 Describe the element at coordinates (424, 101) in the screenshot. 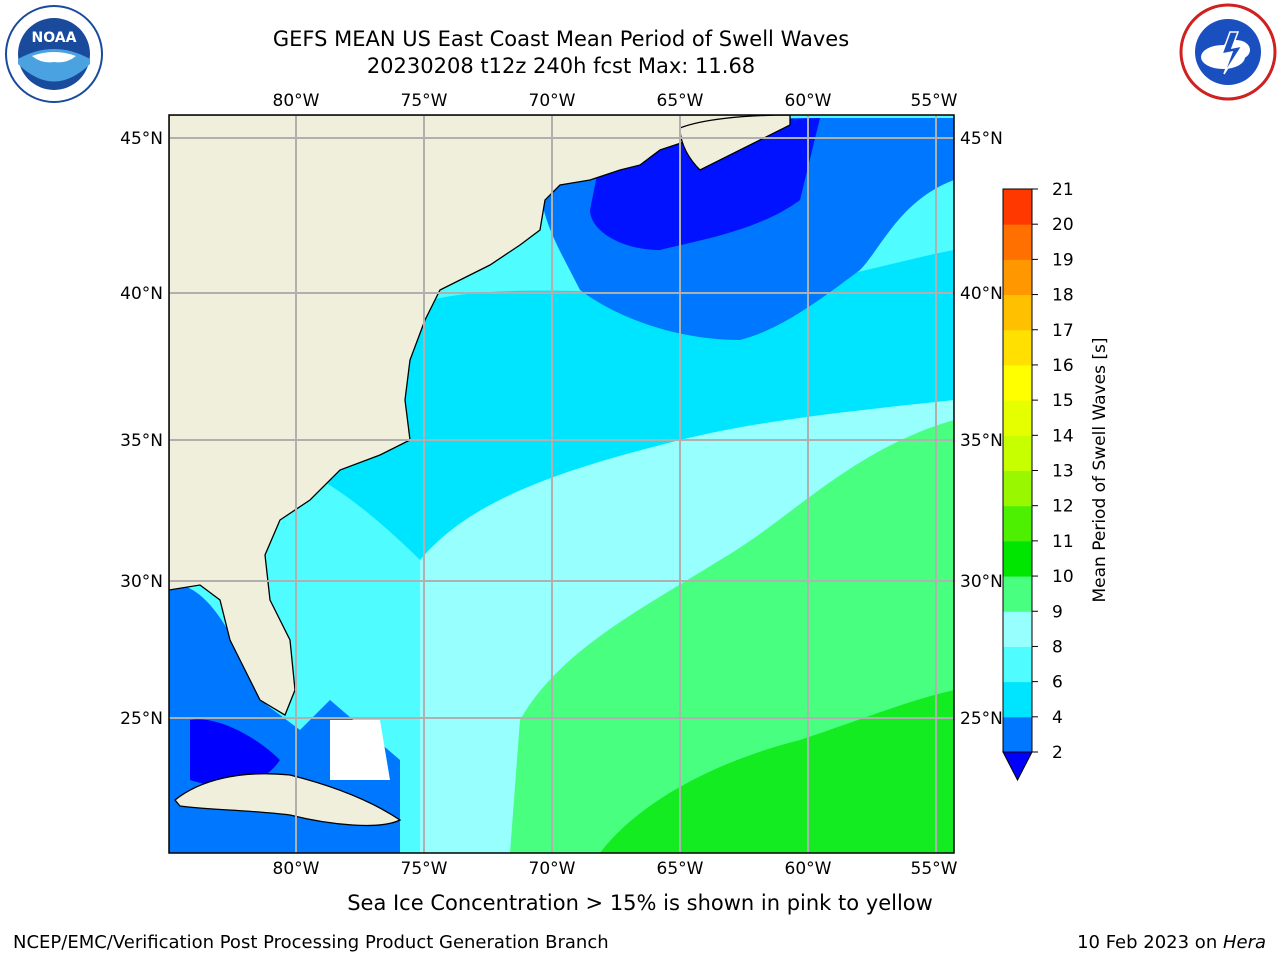

I see `lon-label-top: 75°W` at that location.